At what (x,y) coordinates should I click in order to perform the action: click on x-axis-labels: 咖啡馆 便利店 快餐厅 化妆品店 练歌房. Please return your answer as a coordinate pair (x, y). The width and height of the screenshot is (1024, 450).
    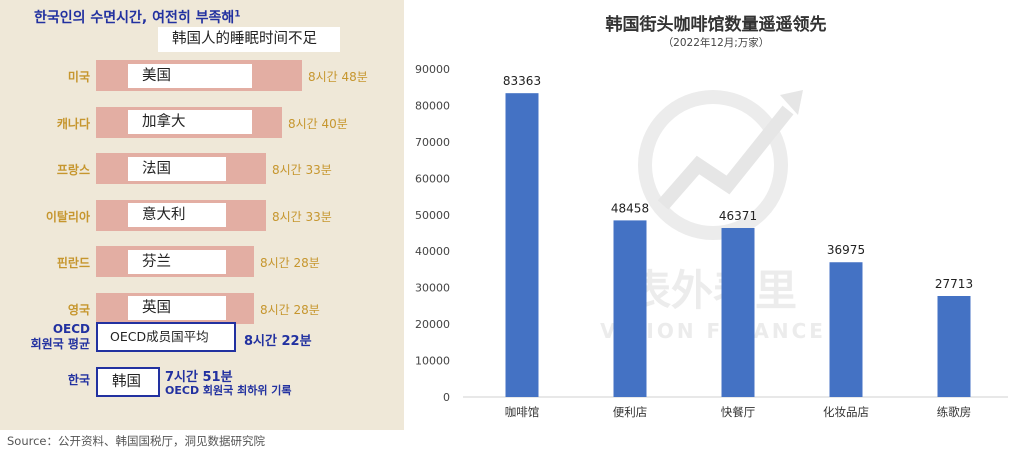
    Looking at the image, I should click on (738, 412).